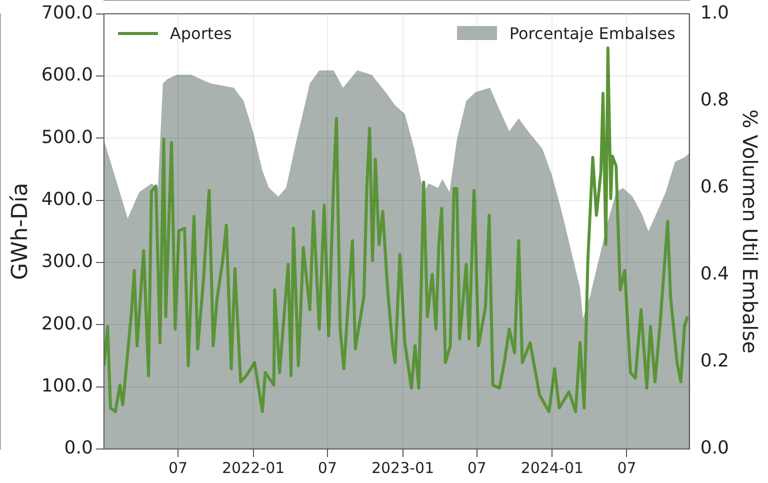 The width and height of the screenshot is (768, 483). I want to click on y-tick-label: 500.0, so click(67, 137).